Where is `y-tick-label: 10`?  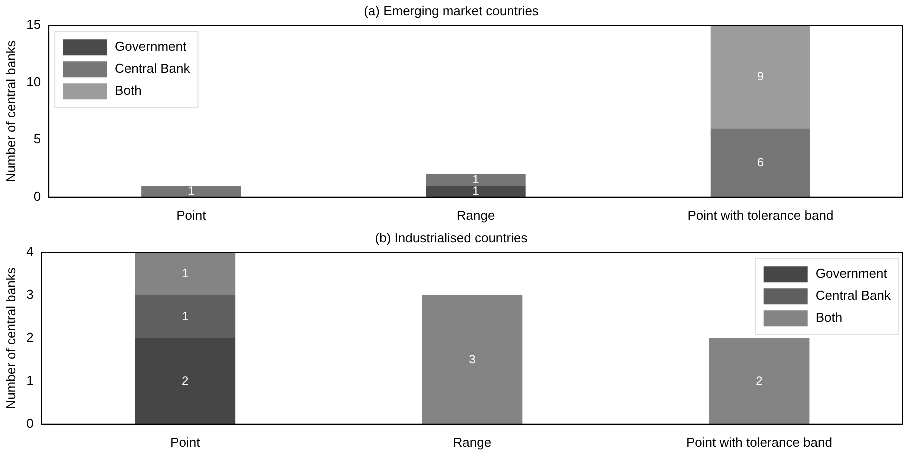
y-tick-label: 10 is located at coordinates (34, 82).